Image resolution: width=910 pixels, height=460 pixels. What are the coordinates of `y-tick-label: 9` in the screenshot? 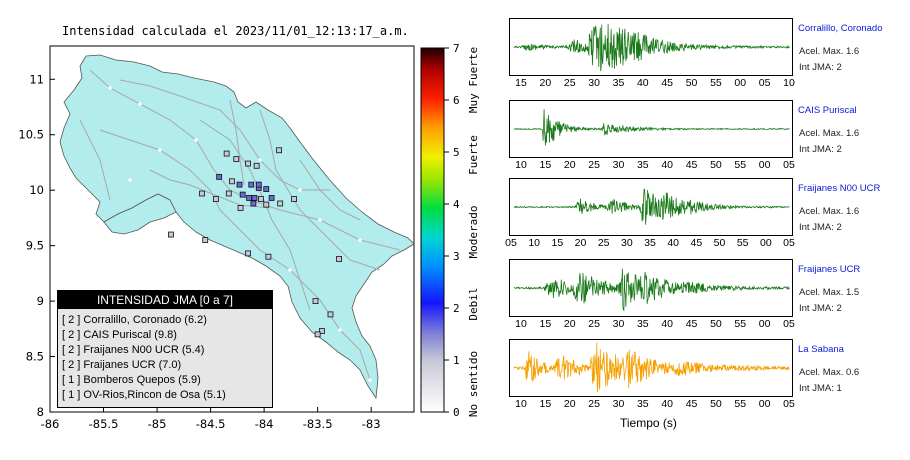 It's located at (40, 301).